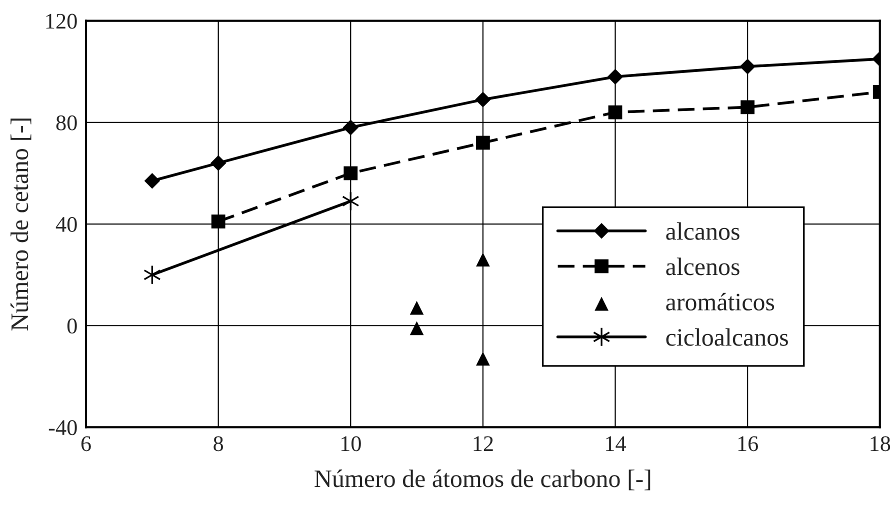 This screenshot has height=521, width=896. What do you see at coordinates (72, 326) in the screenshot?
I see `y-tick-label: 0` at bounding box center [72, 326].